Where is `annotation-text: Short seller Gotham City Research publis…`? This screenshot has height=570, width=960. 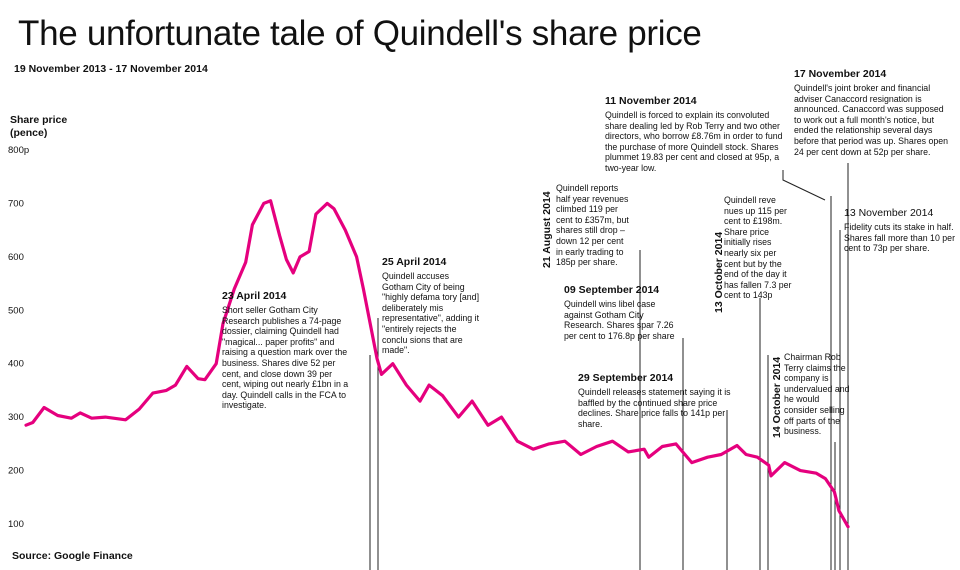 annotation-text: Short seller Gotham City Research publis… is located at coordinates (285, 358).